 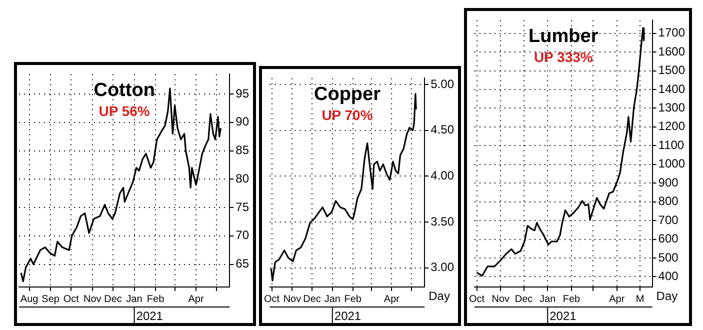 What do you see at coordinates (442, 221) in the screenshot?
I see `y-tick-label: 3.50` at bounding box center [442, 221].